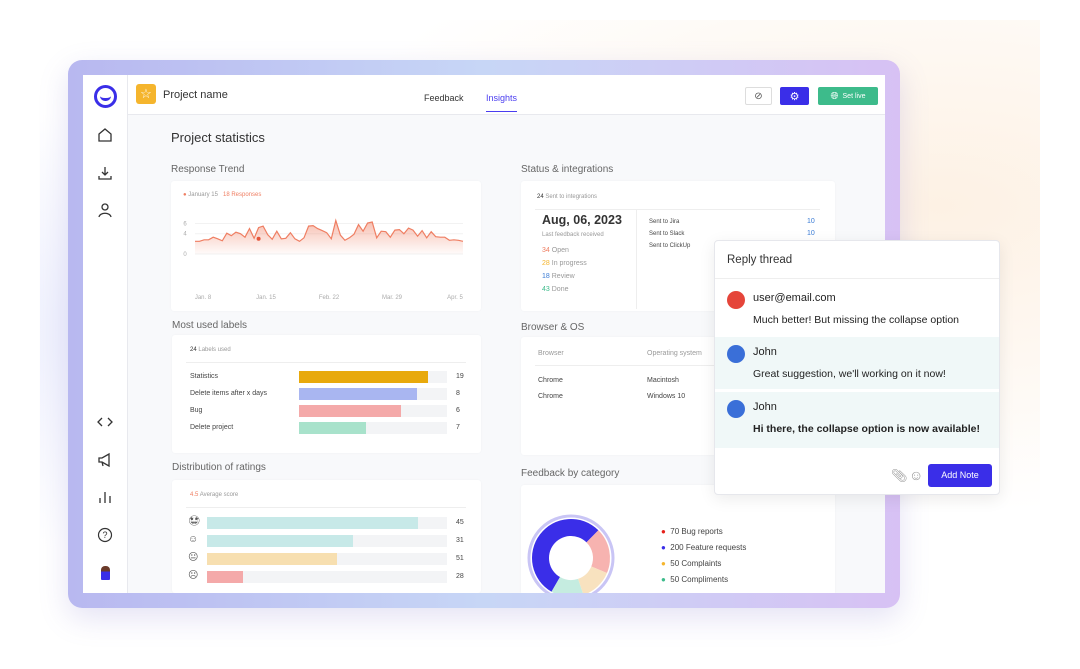 Image resolution: width=1080 pixels, height=669 pixels. I want to click on y-tick-label: 6, so click(185, 225).